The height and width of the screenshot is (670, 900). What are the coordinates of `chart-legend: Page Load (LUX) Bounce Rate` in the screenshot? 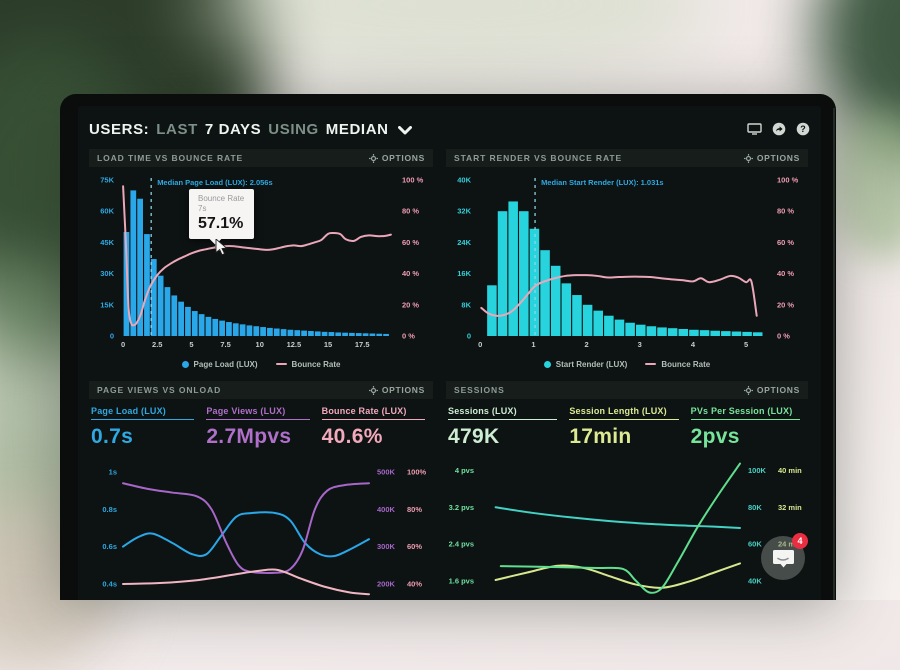 It's located at (261, 364).